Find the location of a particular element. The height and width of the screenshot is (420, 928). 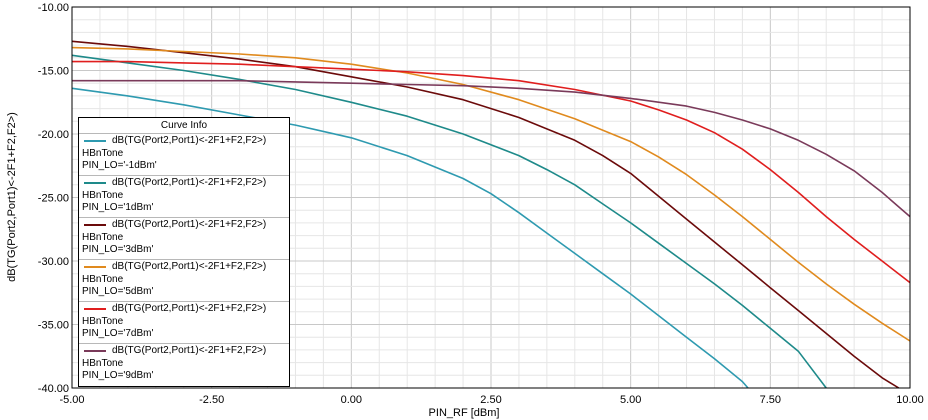

x-axis-title: PIN_RF [dBm] is located at coordinates (464, 413).